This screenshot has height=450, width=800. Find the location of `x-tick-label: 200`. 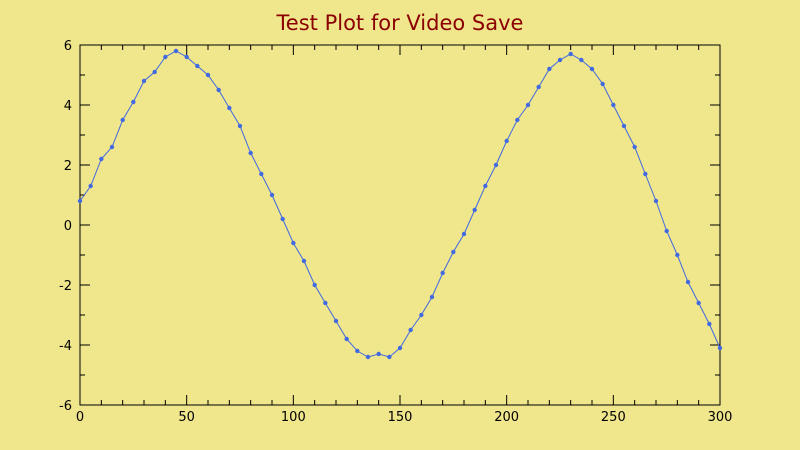

x-tick-label: 200 is located at coordinates (506, 417).